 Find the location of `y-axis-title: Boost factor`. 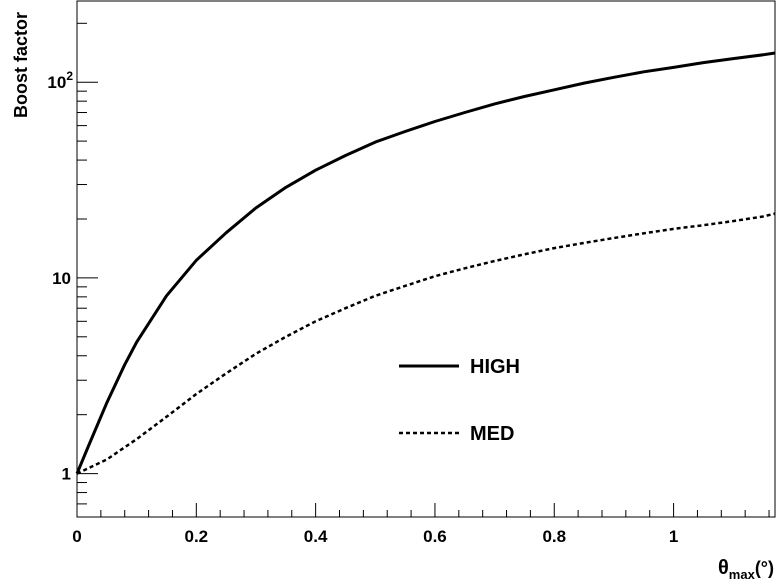

y-axis-title: Boost factor is located at coordinates (21, 65).